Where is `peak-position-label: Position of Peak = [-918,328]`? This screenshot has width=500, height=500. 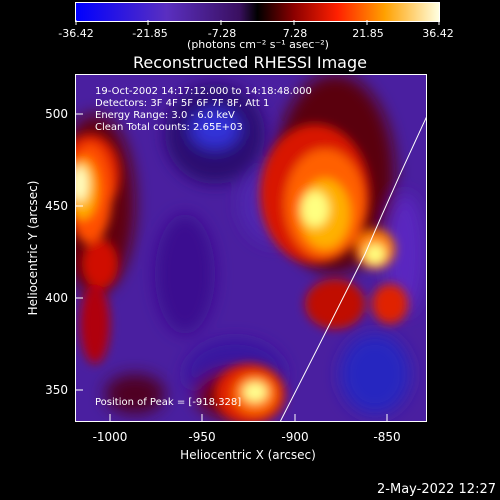 peak-position-label: Position of Peak = [-918,328] is located at coordinates (168, 402).